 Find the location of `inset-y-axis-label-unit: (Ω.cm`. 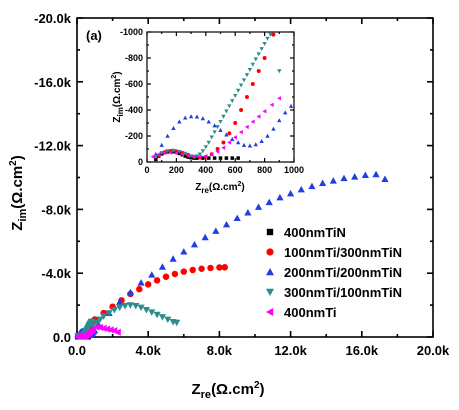

inset-y-axis-label-unit: (Ω.cm is located at coordinates (117, 93).